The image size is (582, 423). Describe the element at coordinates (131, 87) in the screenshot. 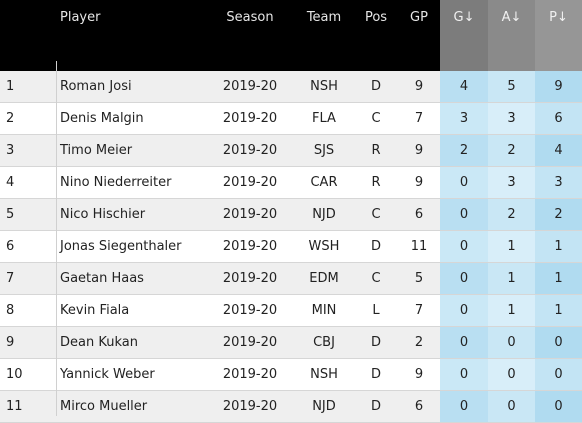

I see `player-name-cell: Roman Josi` at that location.